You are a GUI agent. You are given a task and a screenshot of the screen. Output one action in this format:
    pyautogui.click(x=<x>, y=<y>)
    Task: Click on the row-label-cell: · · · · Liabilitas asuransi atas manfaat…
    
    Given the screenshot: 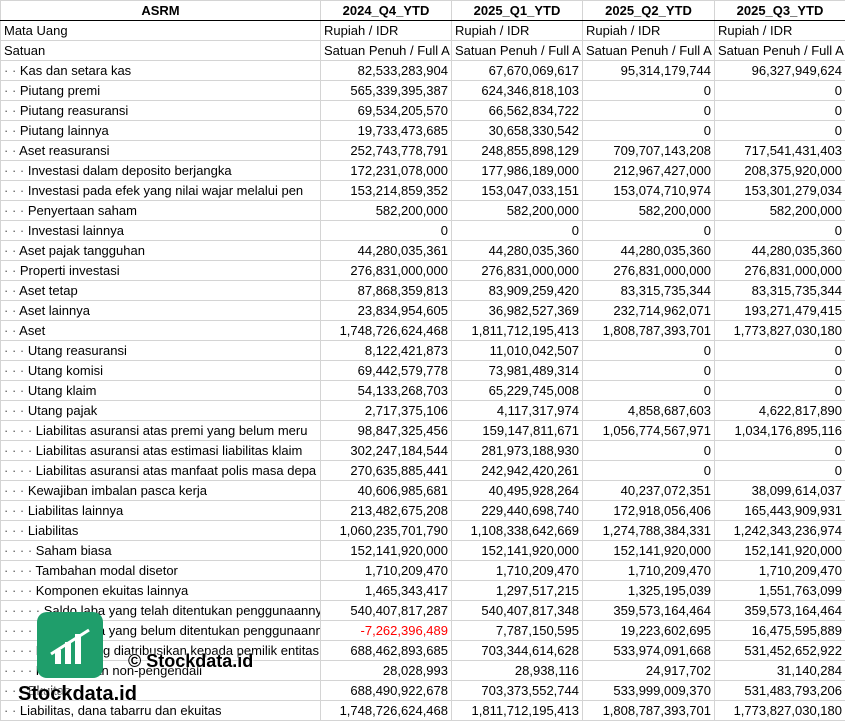 What is the action you would take?
    pyautogui.click(x=160, y=470)
    